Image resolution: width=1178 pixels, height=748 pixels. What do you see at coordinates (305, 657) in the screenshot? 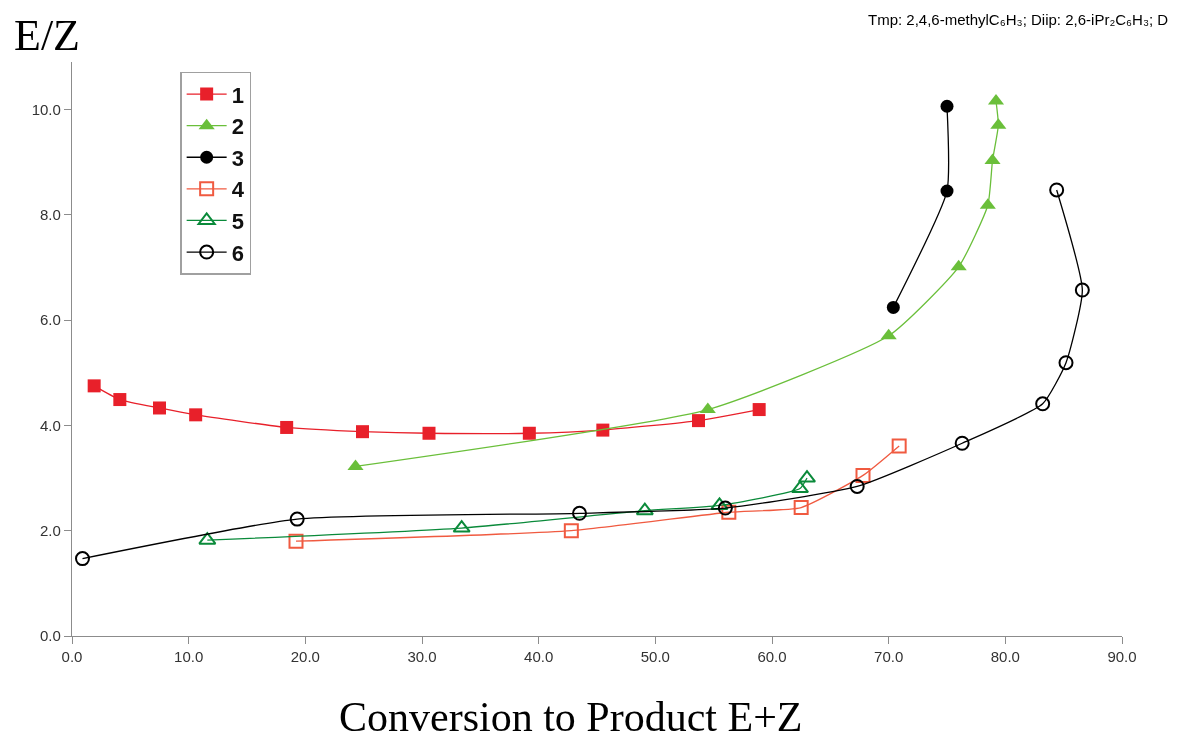
I see `x-tick-label: 20.0` at bounding box center [305, 657].